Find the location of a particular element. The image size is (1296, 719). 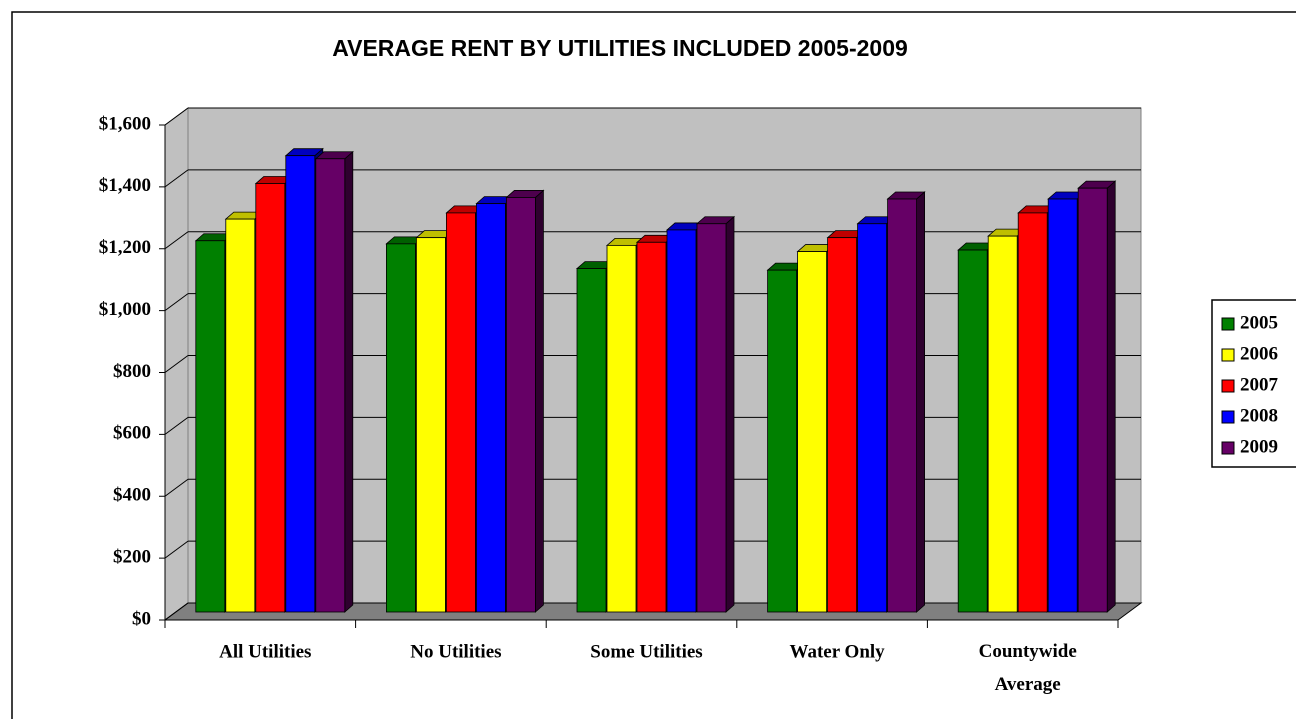

legend-label: 2009 is located at coordinates (1259, 446).